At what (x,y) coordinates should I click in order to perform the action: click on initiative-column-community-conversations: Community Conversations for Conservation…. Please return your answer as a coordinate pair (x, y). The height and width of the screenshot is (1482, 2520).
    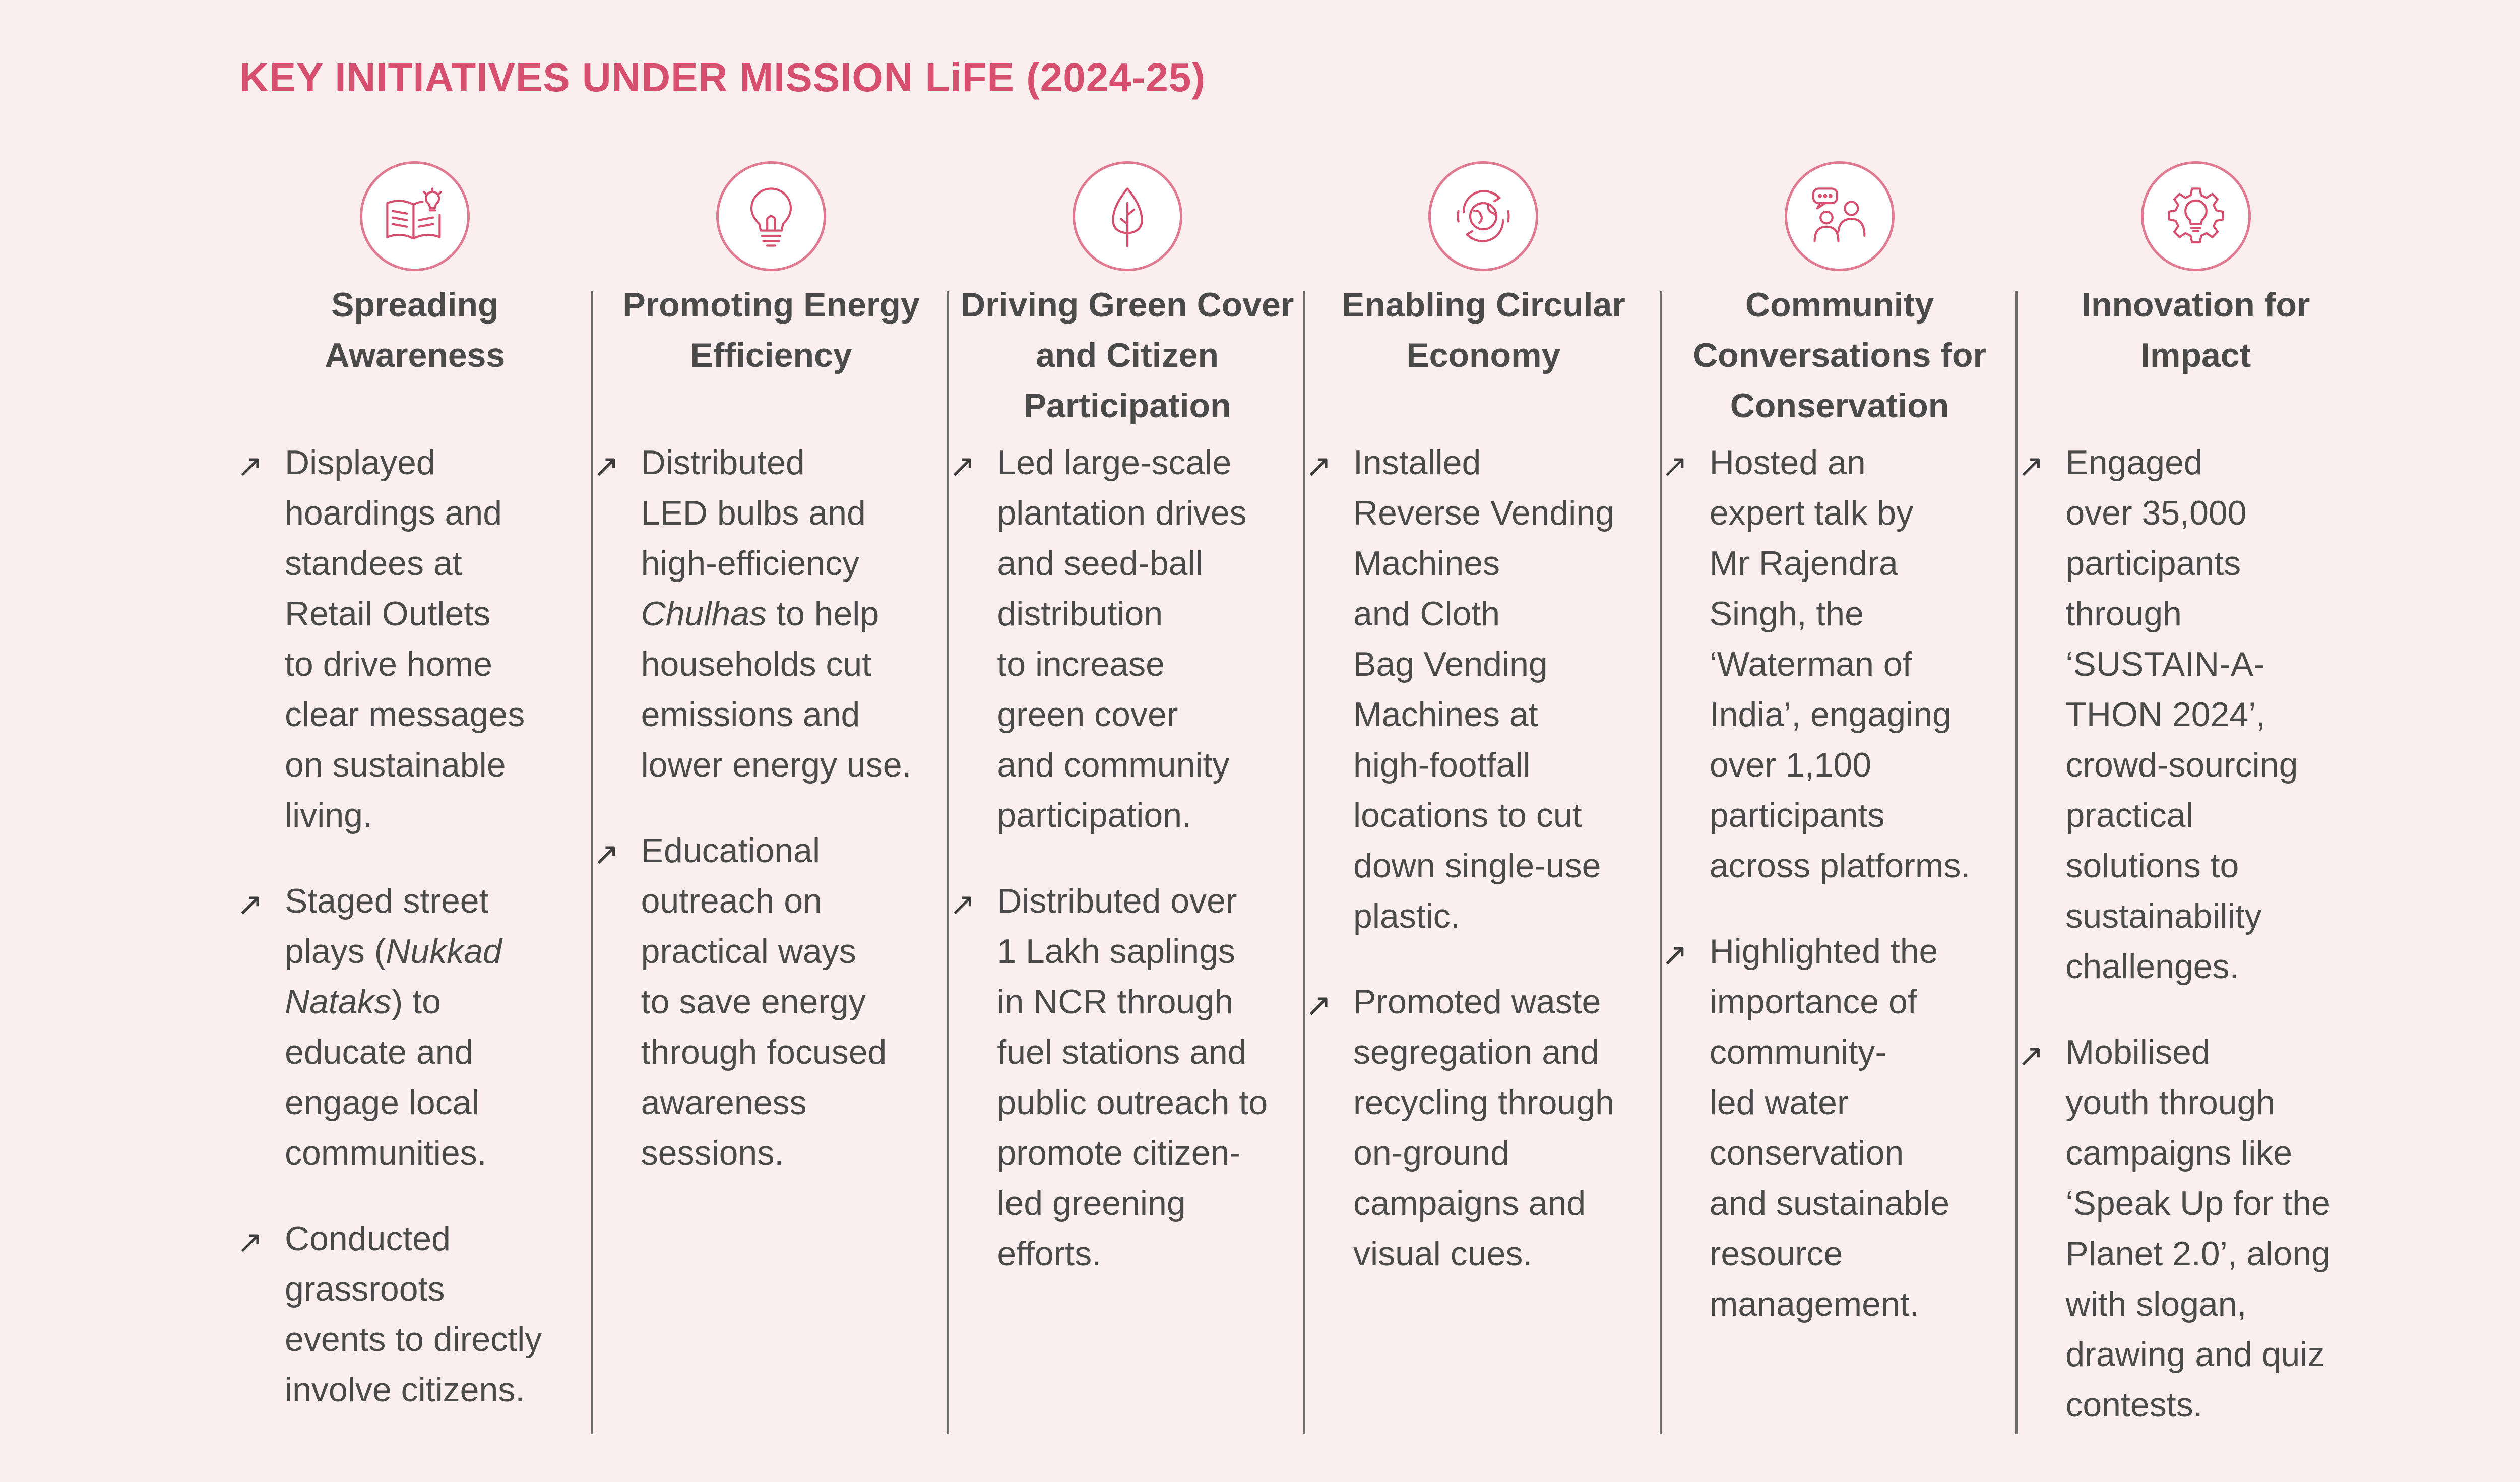
    Looking at the image, I should click on (1840, 798).